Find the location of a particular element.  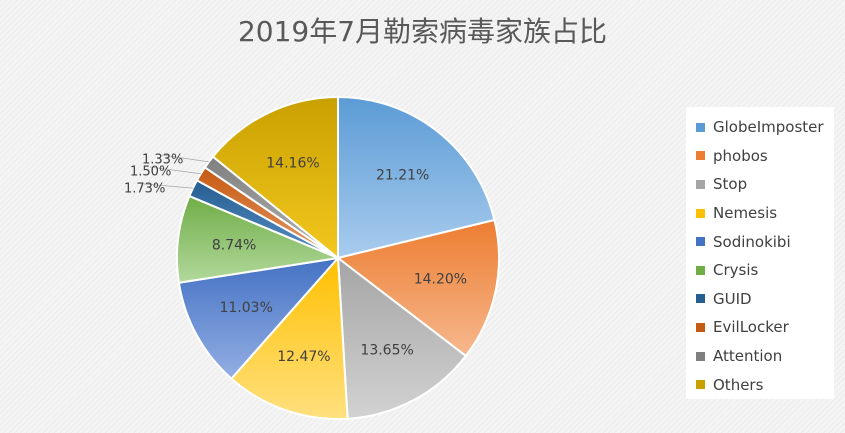

legend-item-crysis: Crysis is located at coordinates (760, 270).